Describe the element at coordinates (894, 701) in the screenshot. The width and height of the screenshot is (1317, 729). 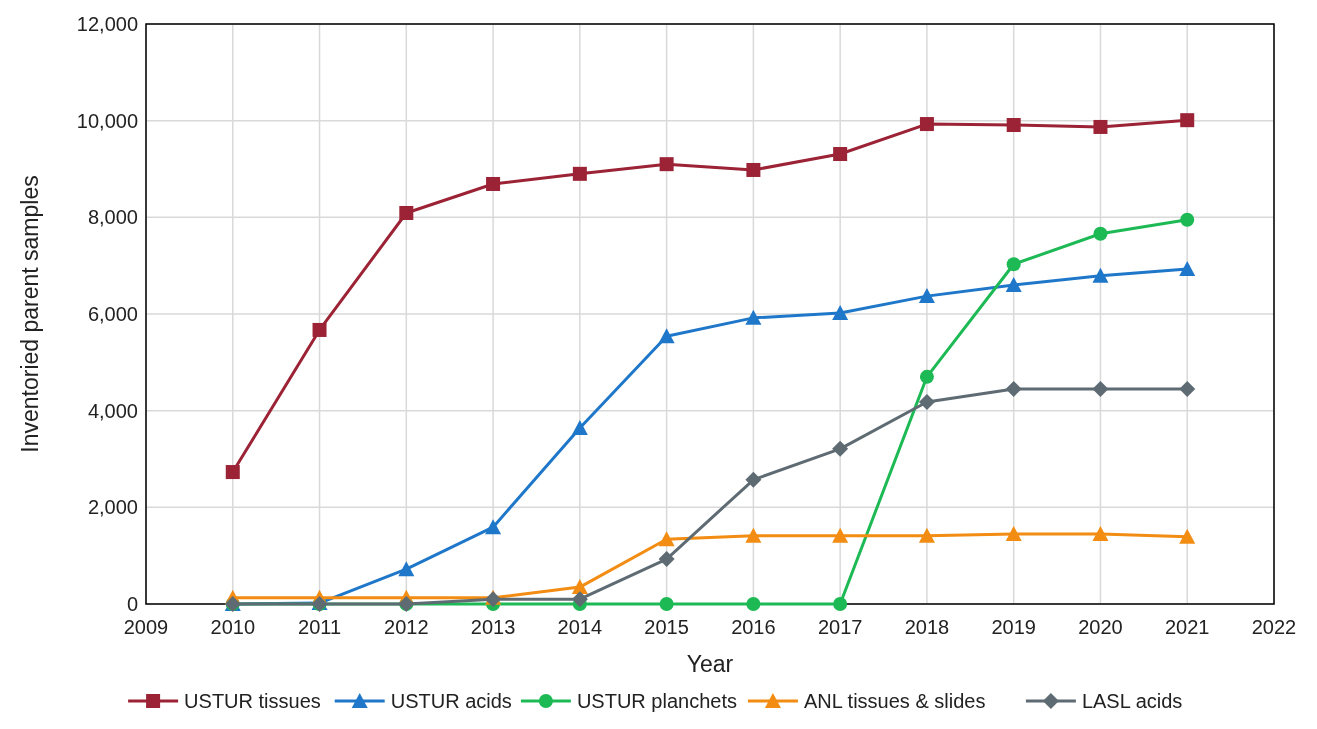
I see `legend-label: ANL tissues & slides` at that location.